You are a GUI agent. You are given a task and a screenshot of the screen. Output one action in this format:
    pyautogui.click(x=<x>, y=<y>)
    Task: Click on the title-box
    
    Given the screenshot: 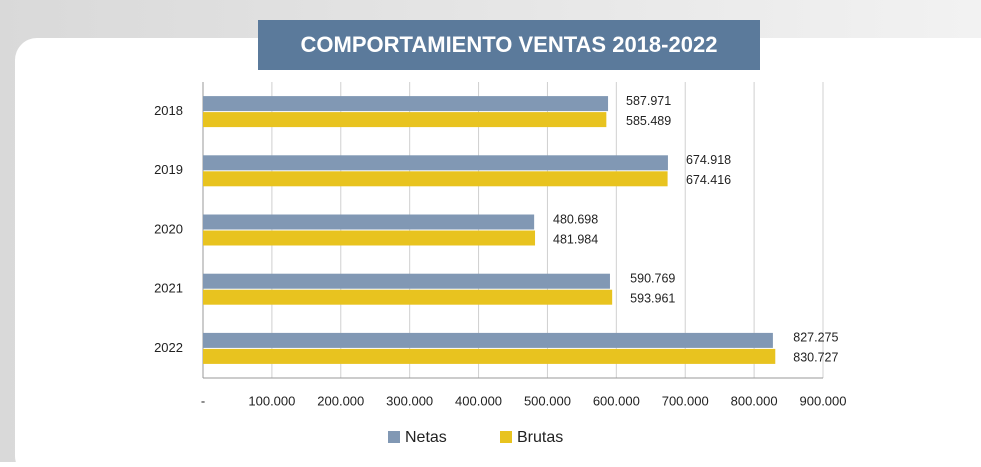 What is the action you would take?
    pyautogui.click(x=509, y=45)
    